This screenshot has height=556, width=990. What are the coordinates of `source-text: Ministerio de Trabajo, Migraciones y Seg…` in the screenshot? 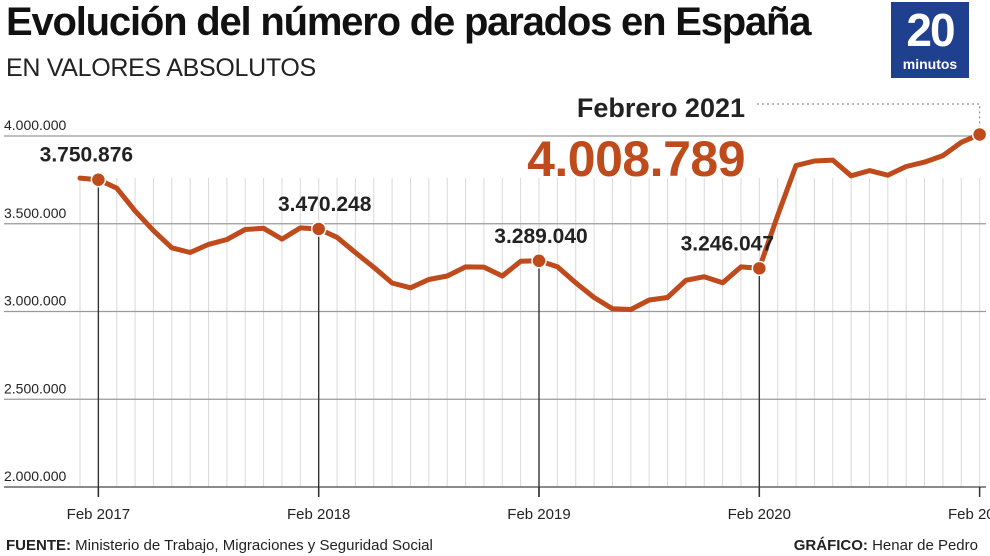 It's located at (252, 545).